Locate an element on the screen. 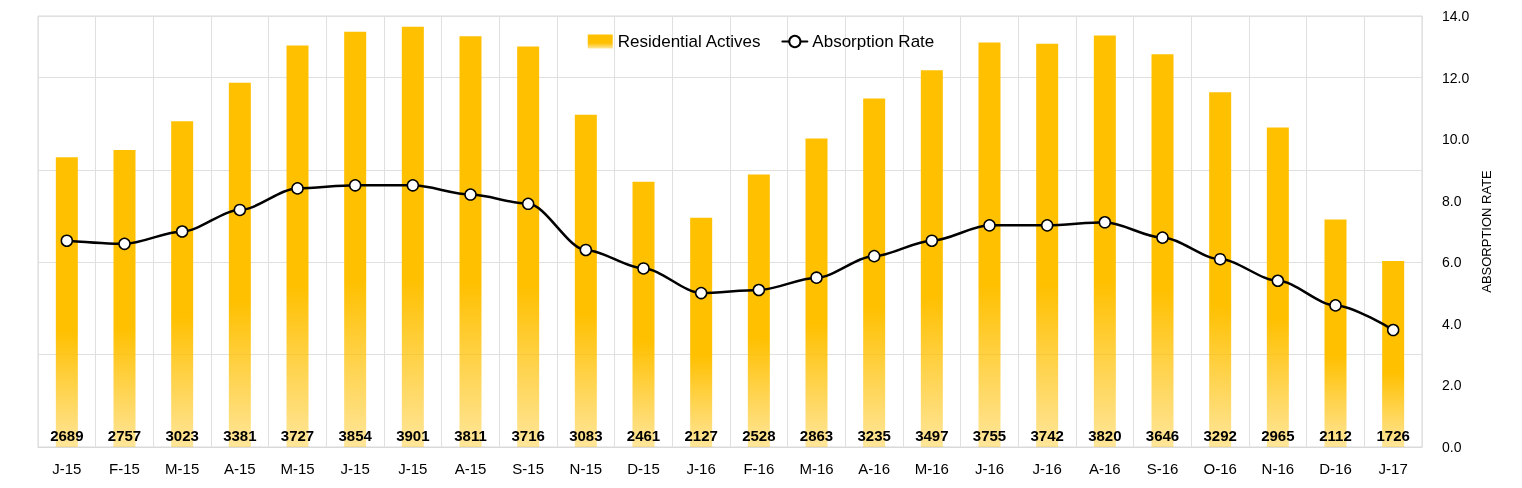  data-label: 3811 is located at coordinates (470, 435).